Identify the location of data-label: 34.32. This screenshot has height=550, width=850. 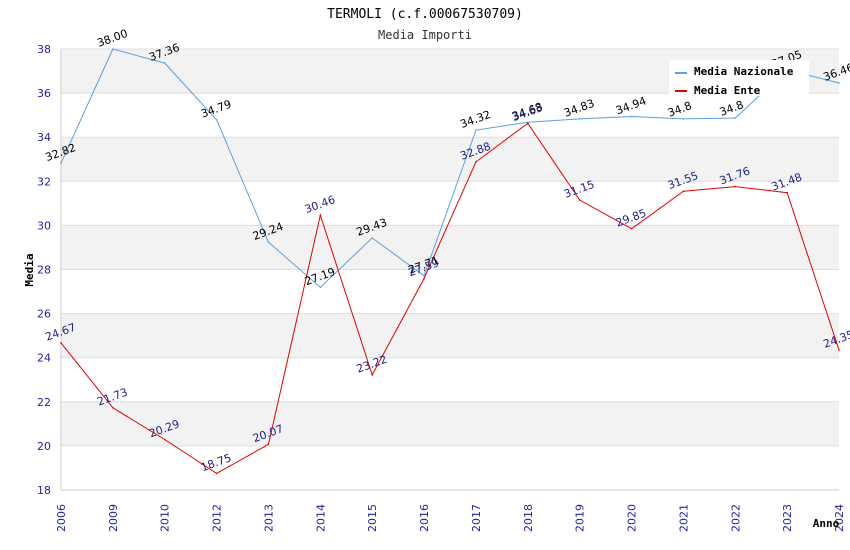
(476, 119).